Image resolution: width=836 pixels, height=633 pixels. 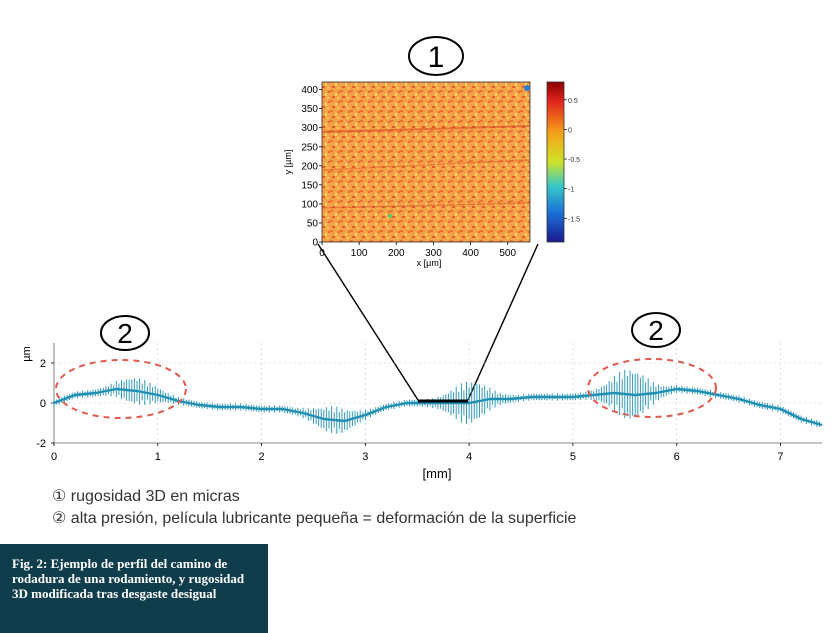 What do you see at coordinates (469, 457) in the screenshot?
I see `profile-x-tick-label: 4` at bounding box center [469, 457].